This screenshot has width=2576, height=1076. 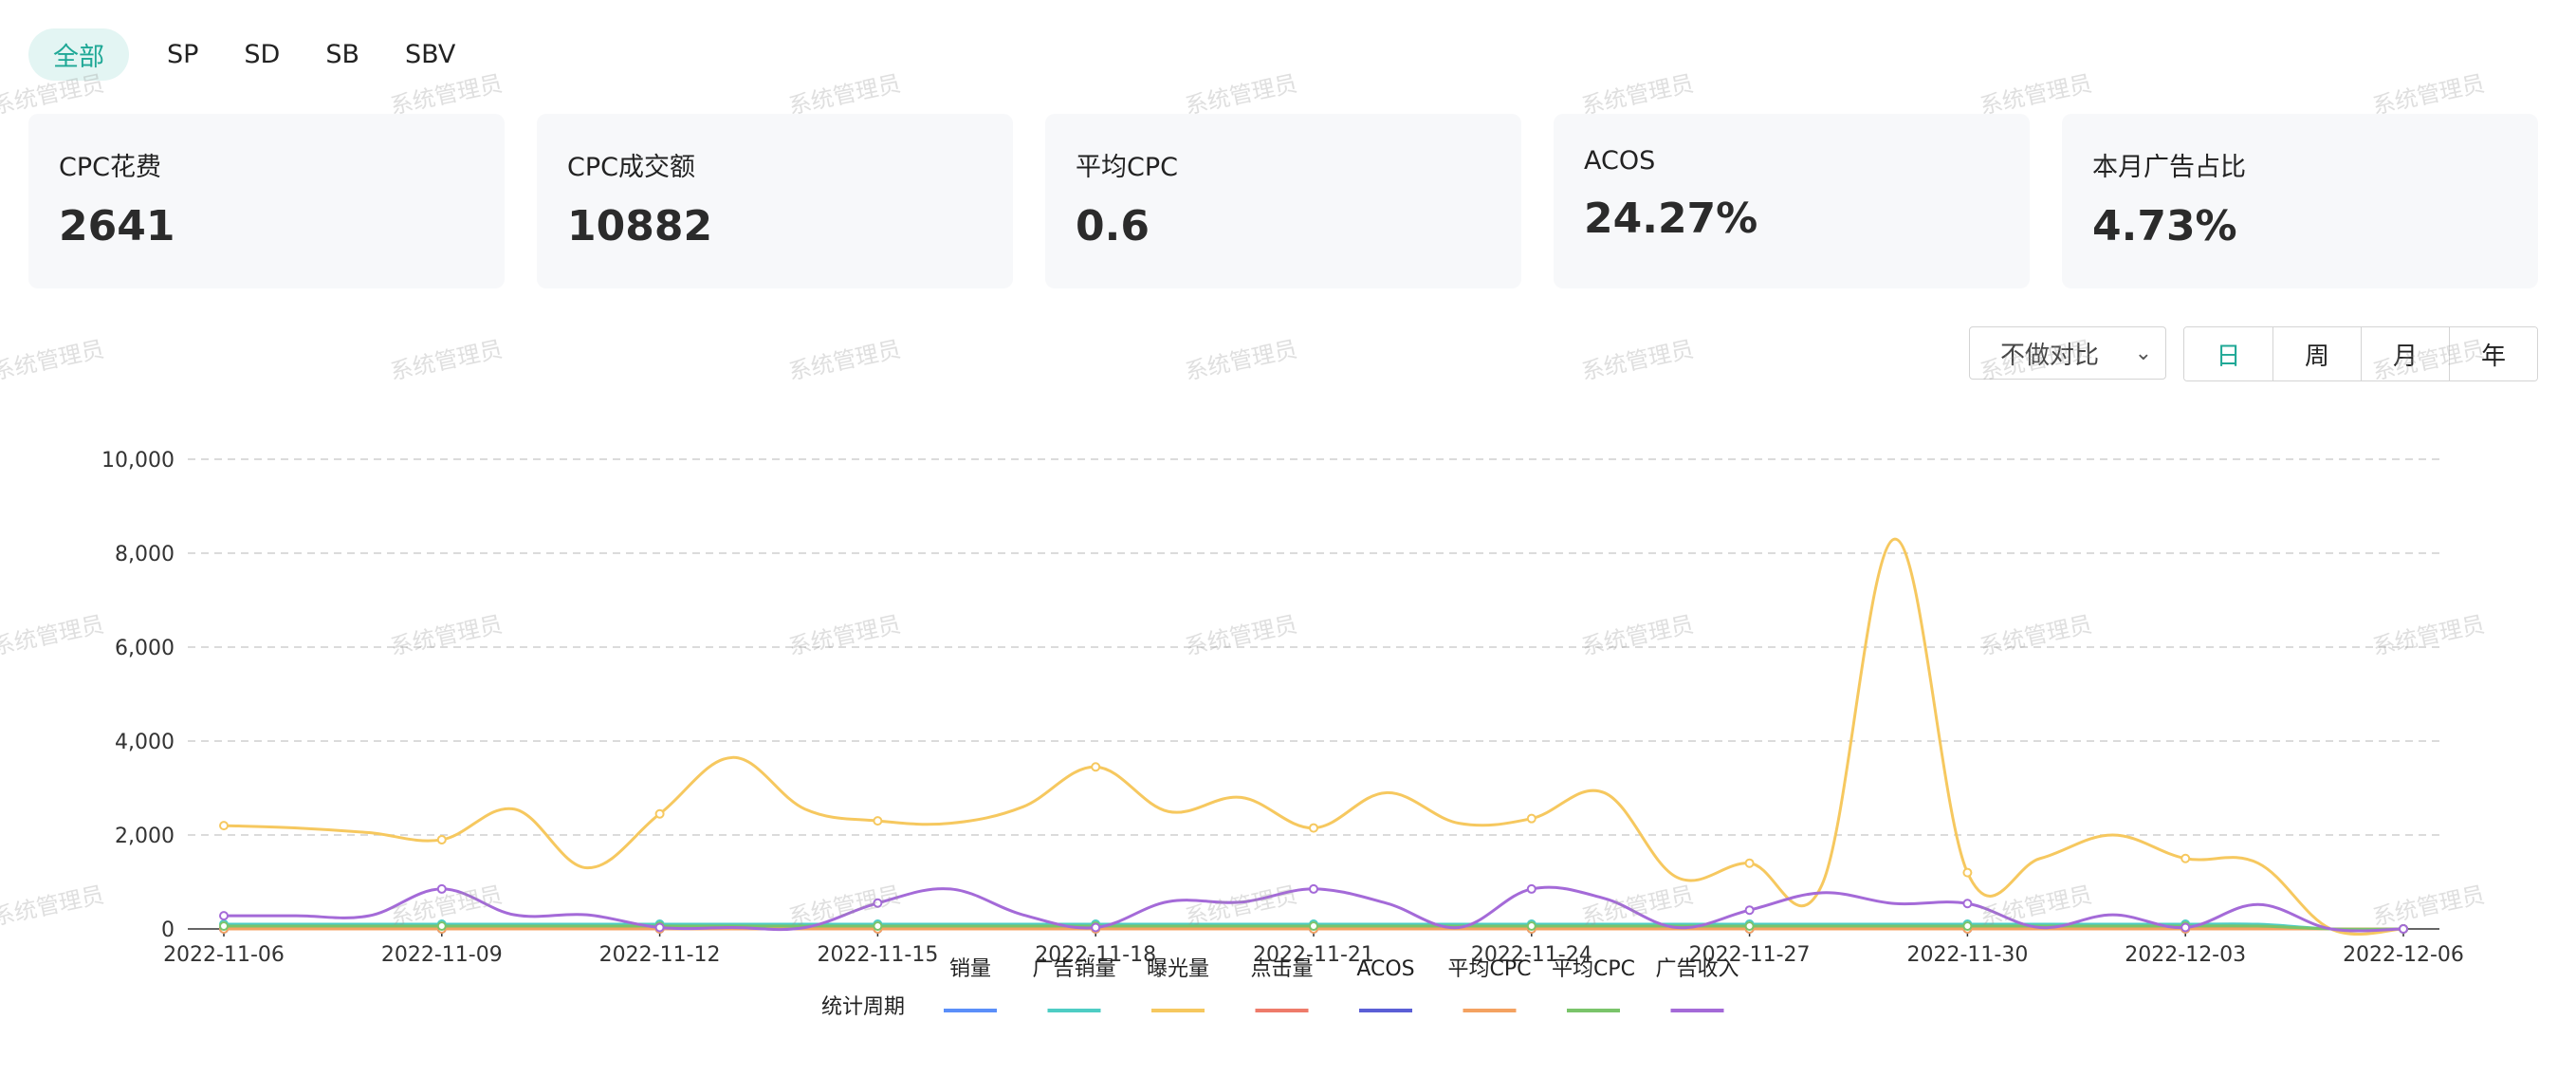 What do you see at coordinates (78, 54) in the screenshot?
I see `tab-all: 全部` at bounding box center [78, 54].